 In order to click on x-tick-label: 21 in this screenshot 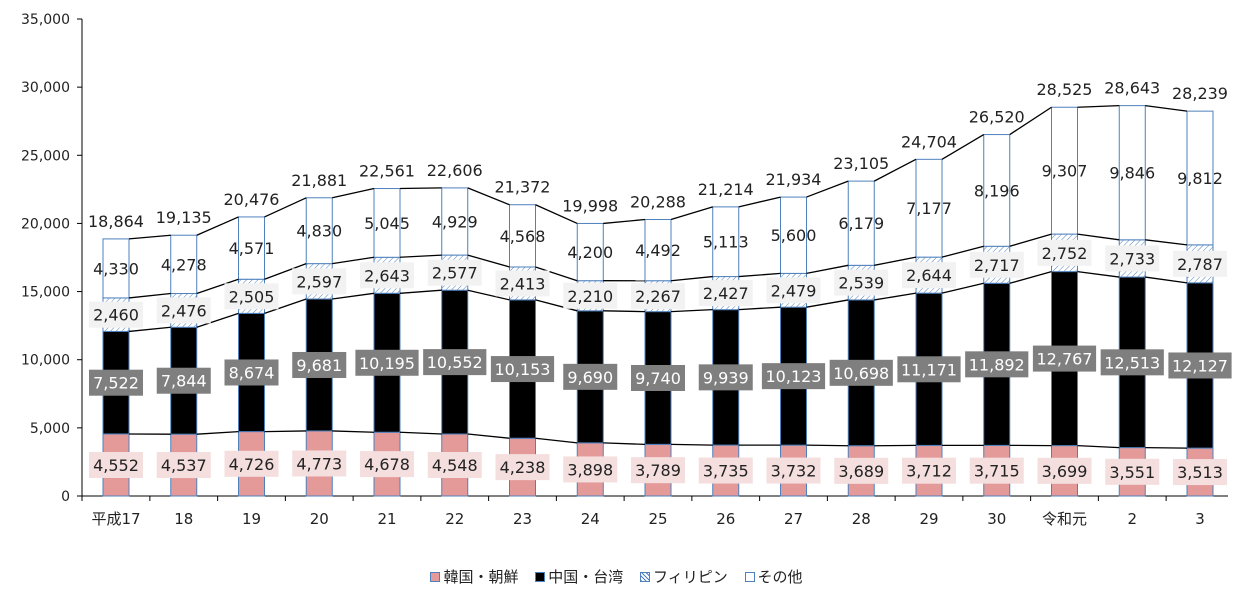, I will do `click(386, 519)`.